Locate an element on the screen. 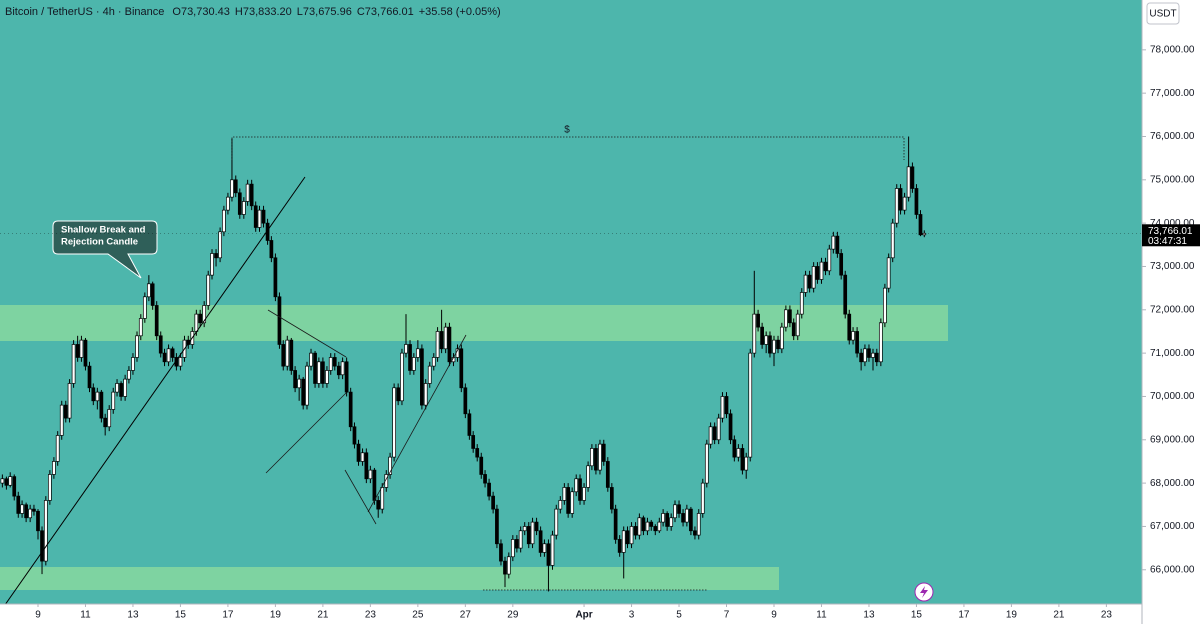 Image resolution: width=1200 pixels, height=624 pixels. header-text: O73,730.43 is located at coordinates (201, 12).